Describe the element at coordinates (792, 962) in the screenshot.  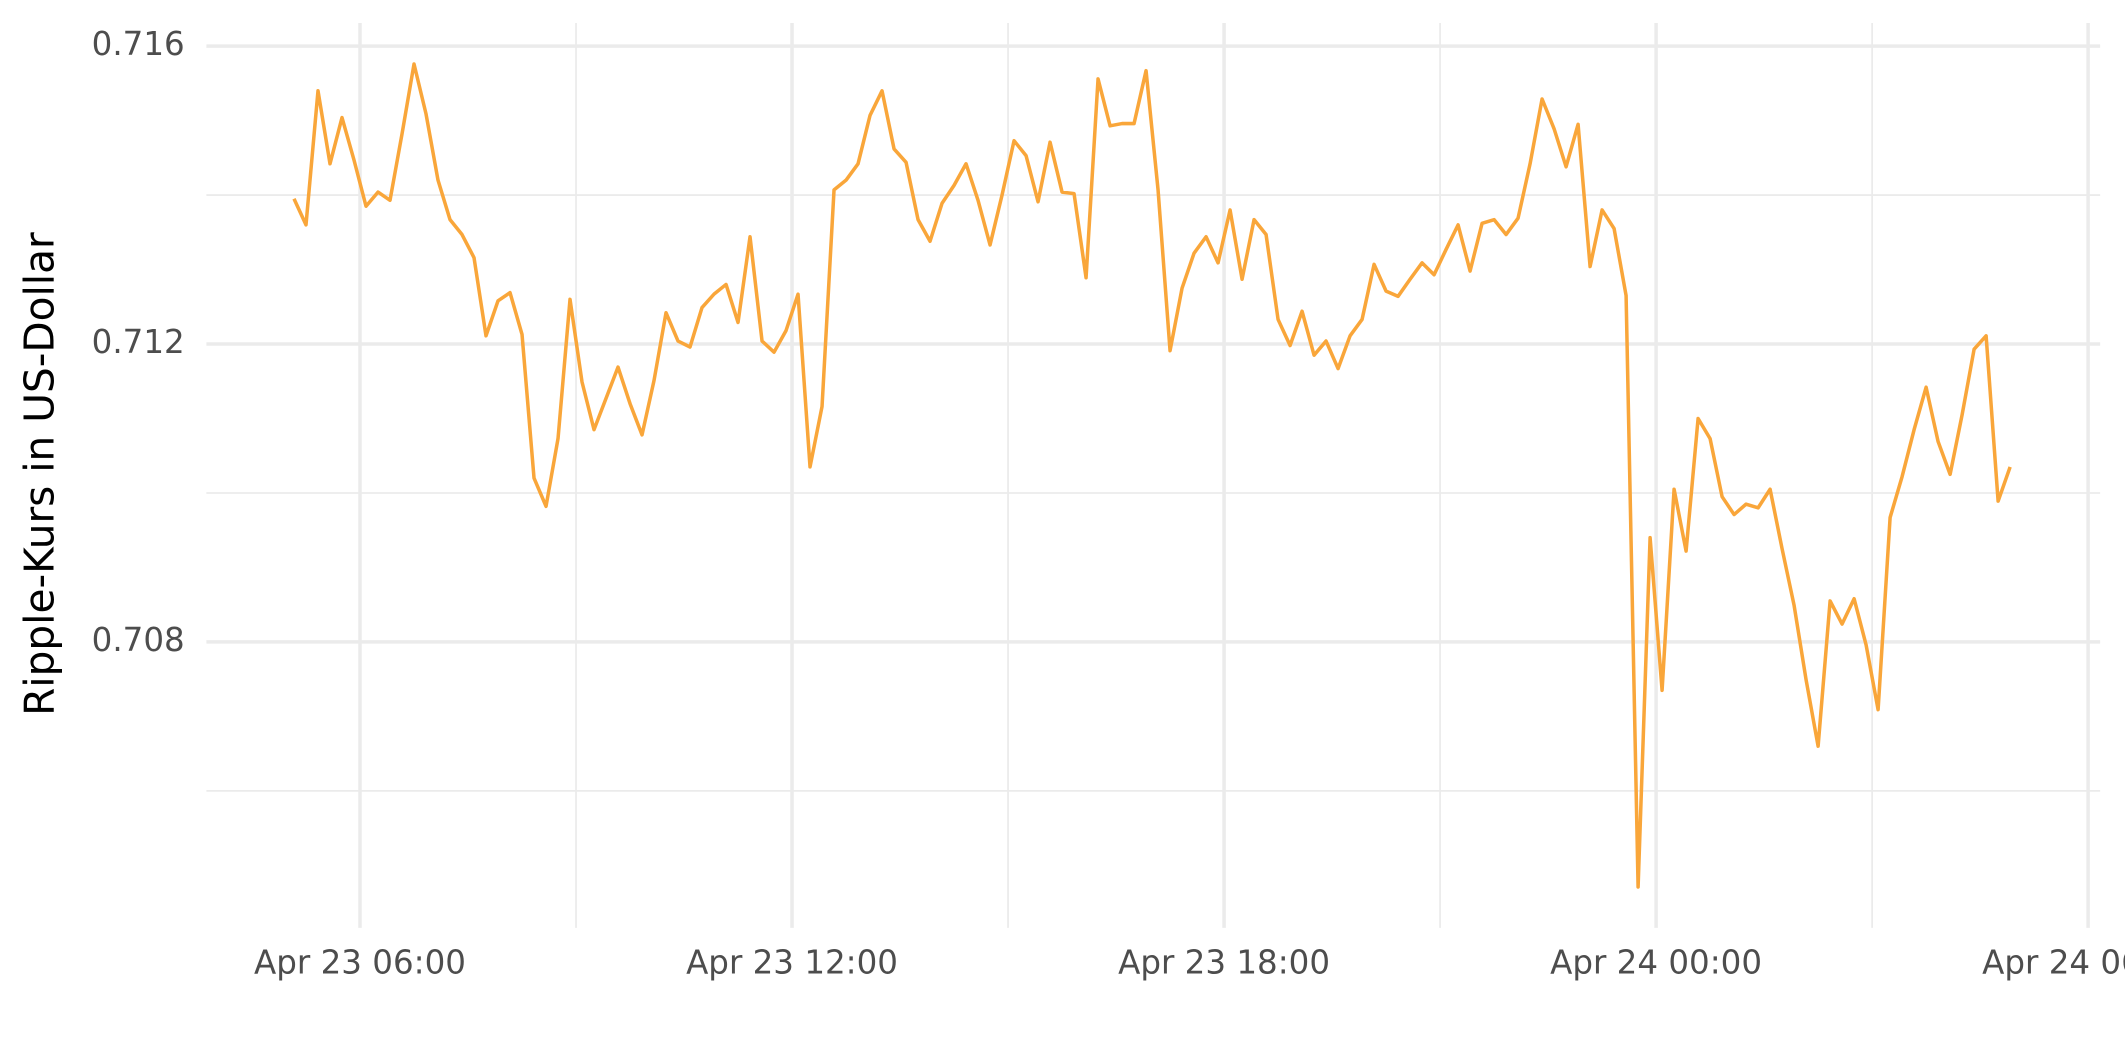
I see `x-tick-label: Apr 23 12:00` at that location.